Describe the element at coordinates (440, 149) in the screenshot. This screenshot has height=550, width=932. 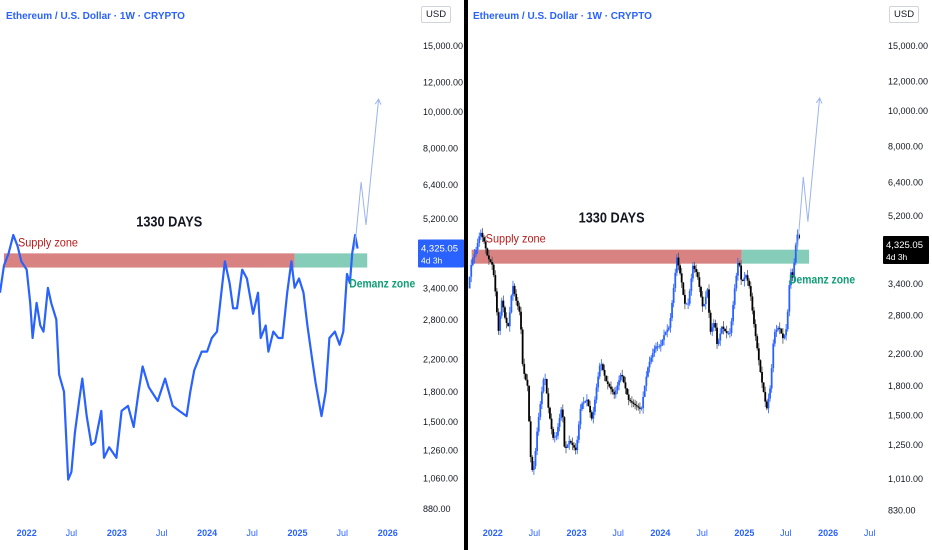
I see `left-y-tick-label: 8,000.00` at that location.